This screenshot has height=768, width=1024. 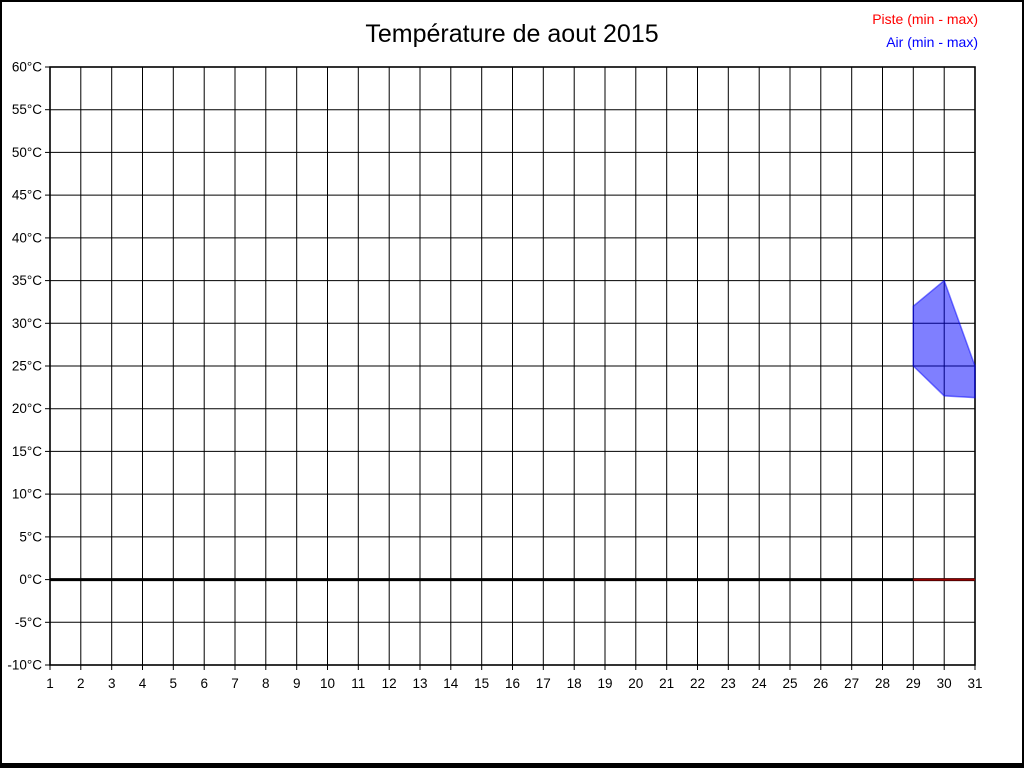 What do you see at coordinates (27, 195) in the screenshot?
I see `svg-text: 45°C` at bounding box center [27, 195].